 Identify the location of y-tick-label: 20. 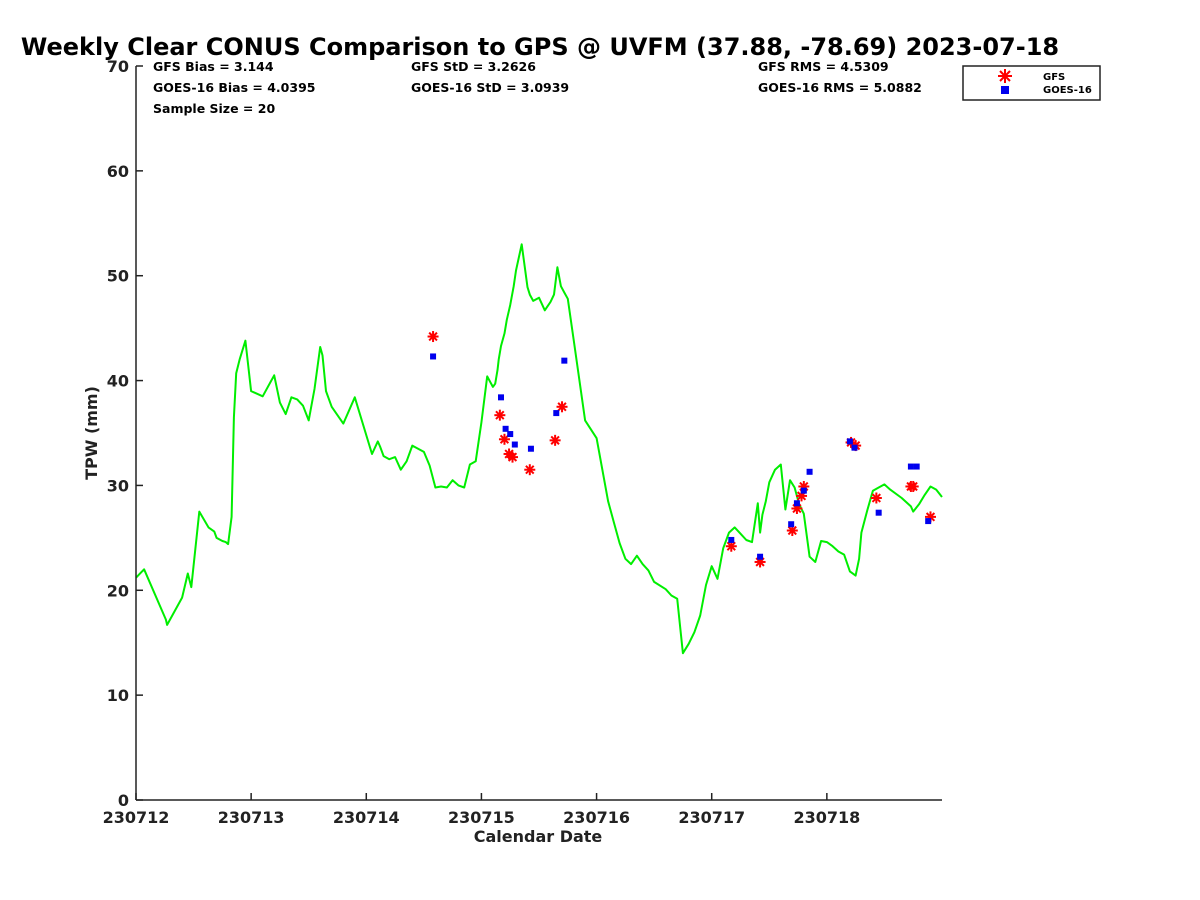
(118, 590).